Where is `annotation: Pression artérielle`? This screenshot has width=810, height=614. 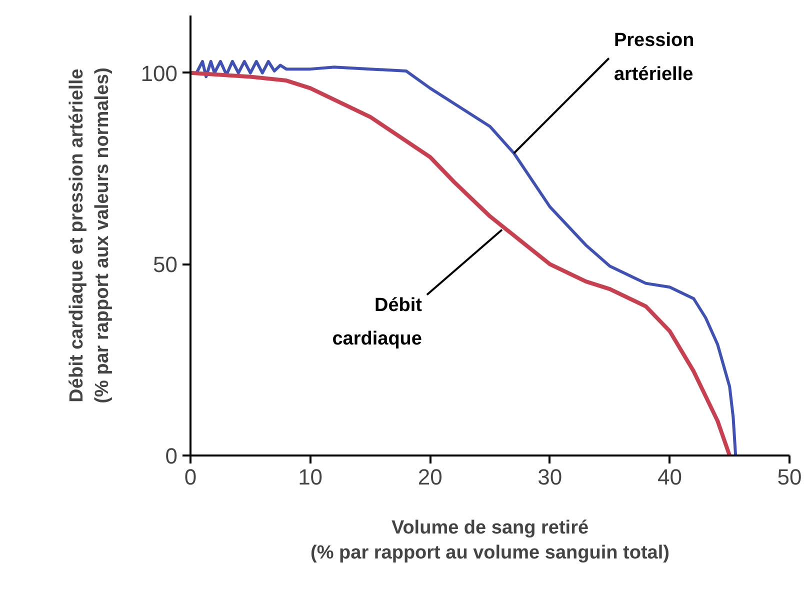 annotation: Pression artérielle is located at coordinates (654, 57).